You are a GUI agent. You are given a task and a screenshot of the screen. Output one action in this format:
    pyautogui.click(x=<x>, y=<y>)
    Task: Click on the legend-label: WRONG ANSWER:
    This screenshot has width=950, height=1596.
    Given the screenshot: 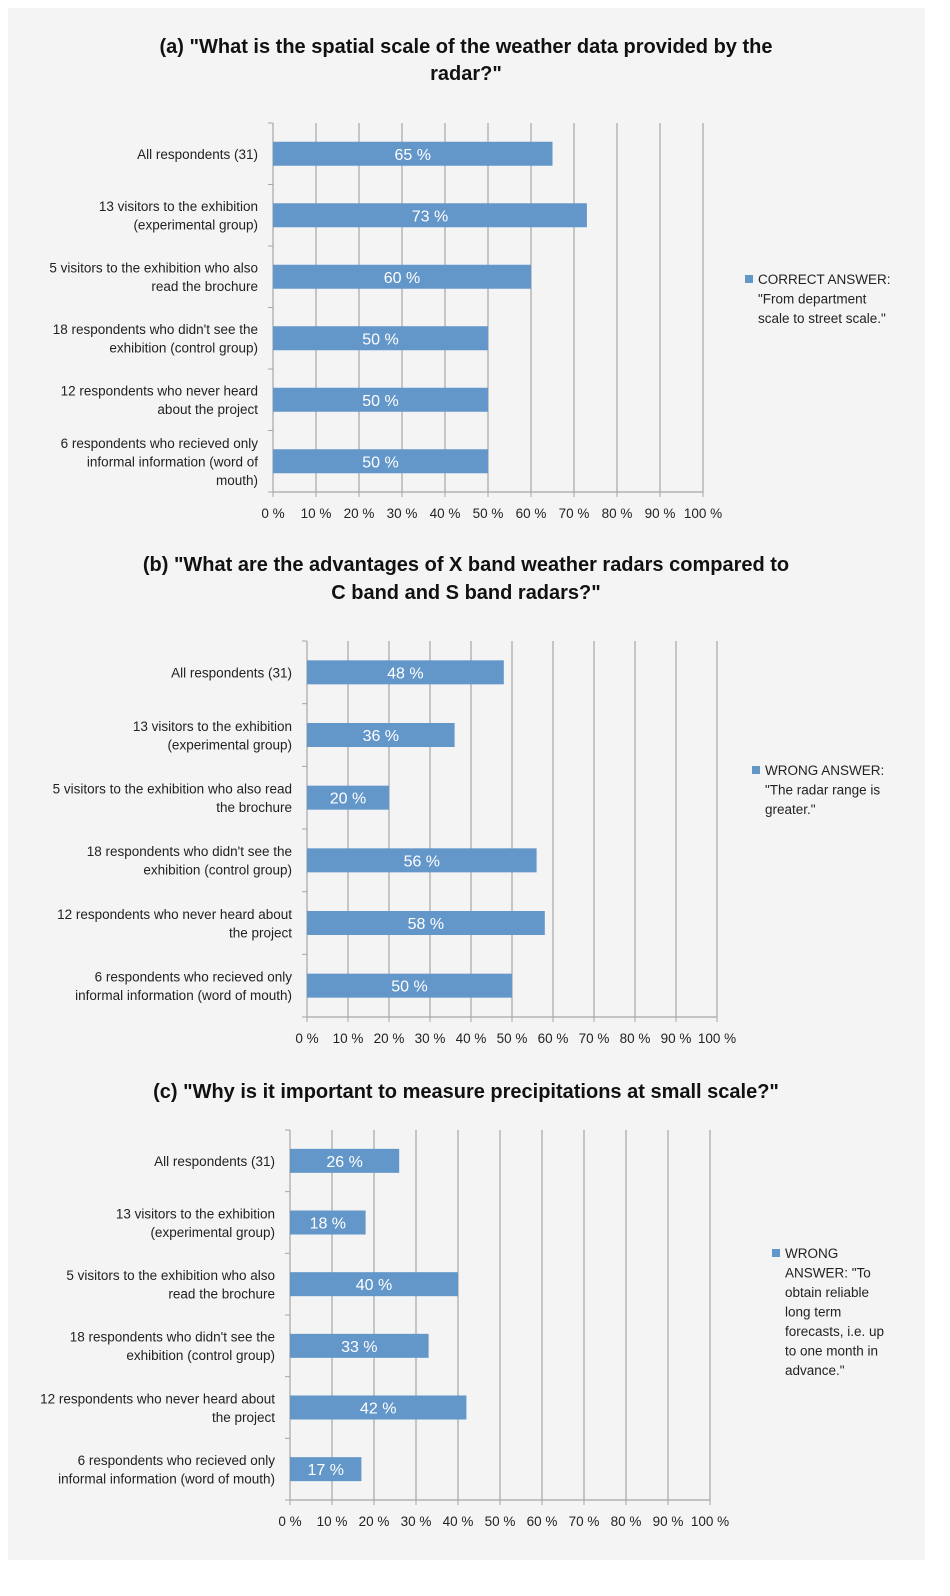 What is the action you would take?
    pyautogui.click(x=824, y=770)
    